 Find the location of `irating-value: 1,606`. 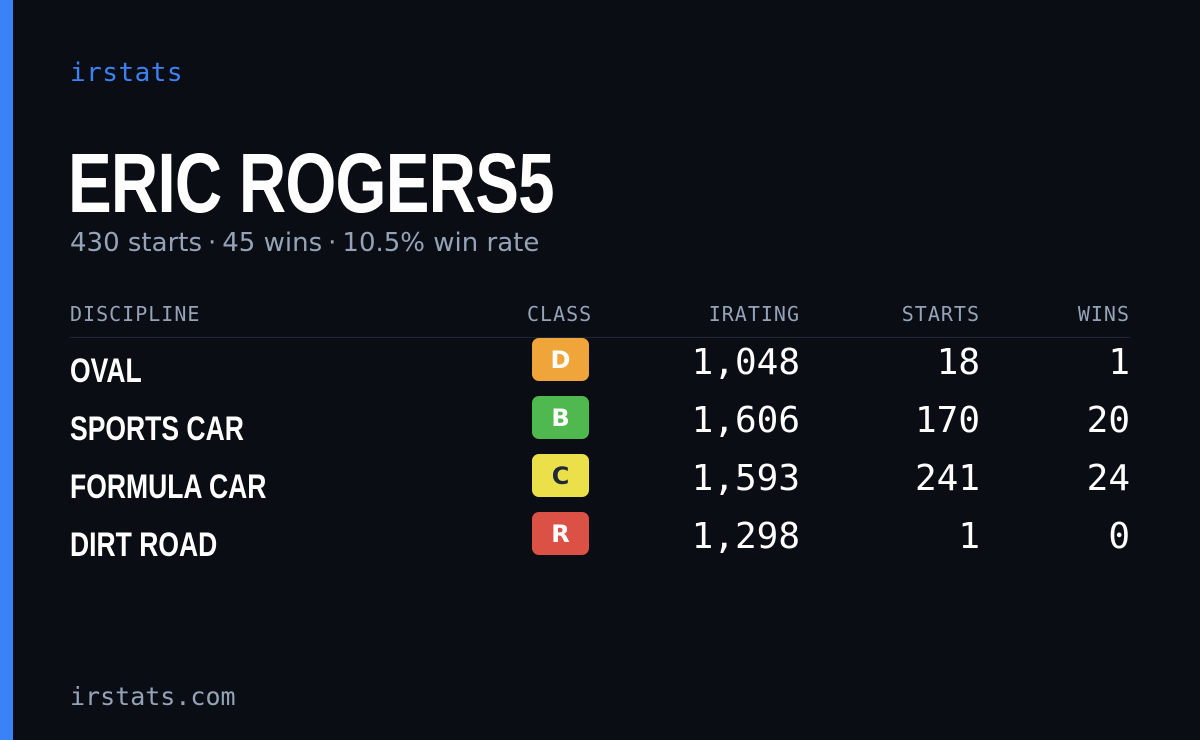

irating-value: 1,606 is located at coordinates (745, 420).